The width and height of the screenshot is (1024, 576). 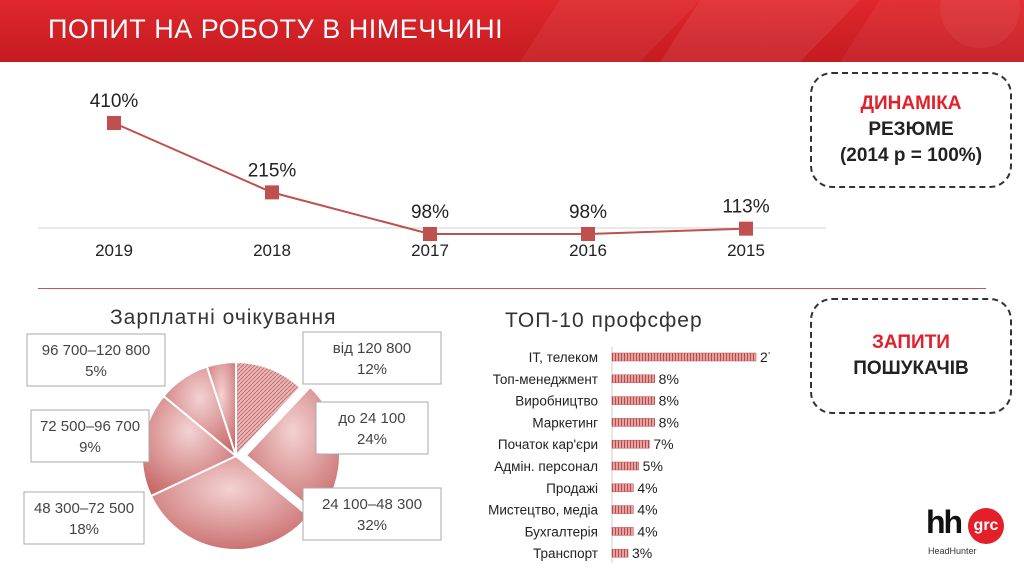 I want to click on bar-data-label: 5%, so click(x=653, y=466).